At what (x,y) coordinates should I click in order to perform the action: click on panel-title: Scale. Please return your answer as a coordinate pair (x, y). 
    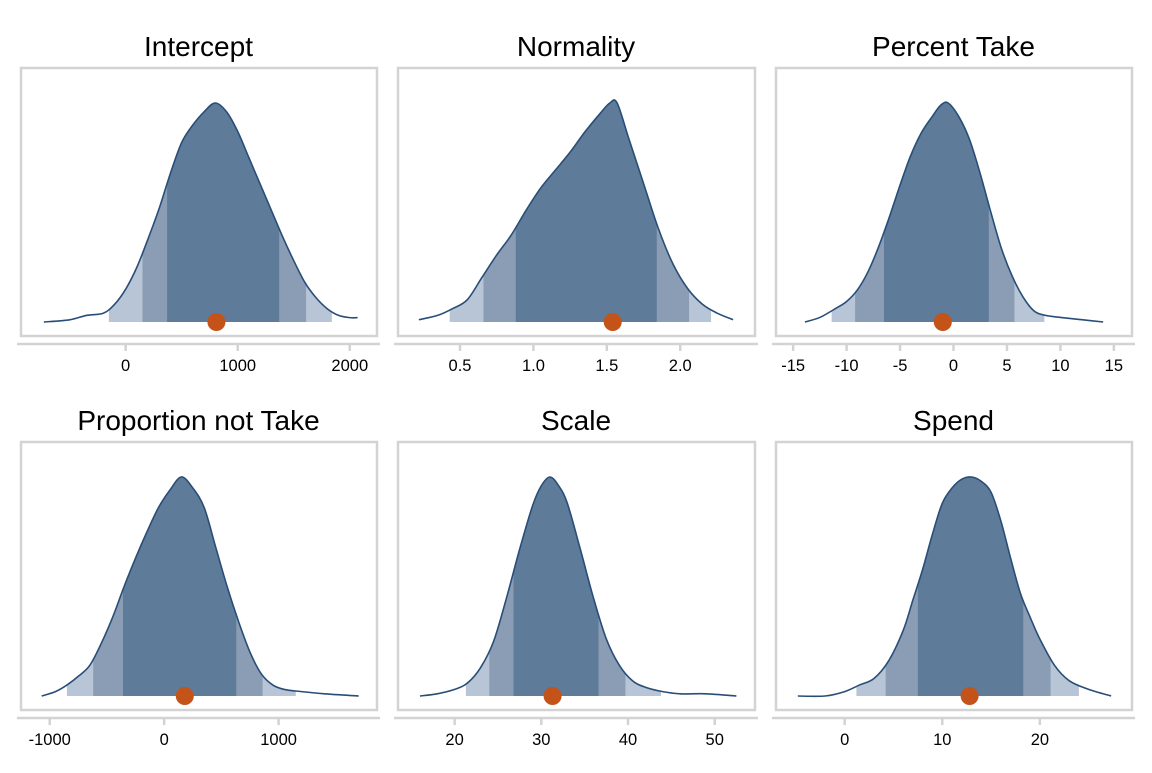
    Looking at the image, I should click on (576, 420).